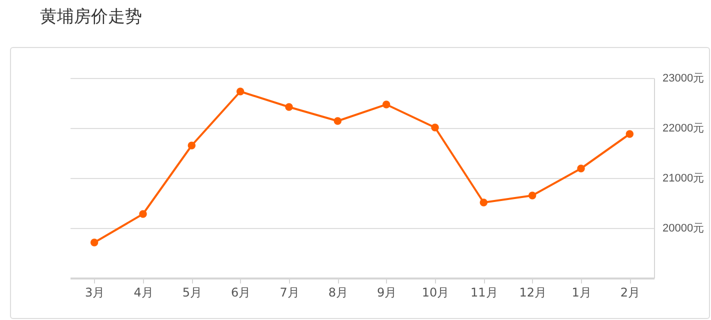 The width and height of the screenshot is (711, 320). I want to click on x-tick-label: 5月, so click(192, 293).